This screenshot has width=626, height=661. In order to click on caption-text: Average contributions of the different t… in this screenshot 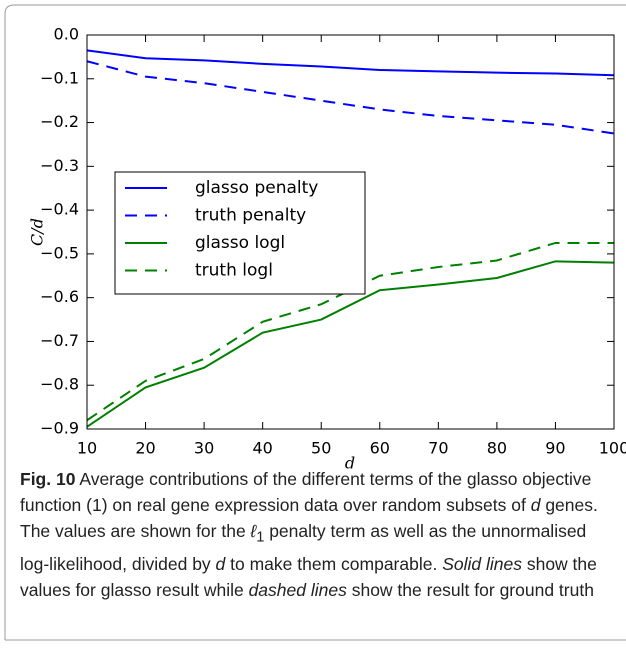, I will do `click(306, 492)`.